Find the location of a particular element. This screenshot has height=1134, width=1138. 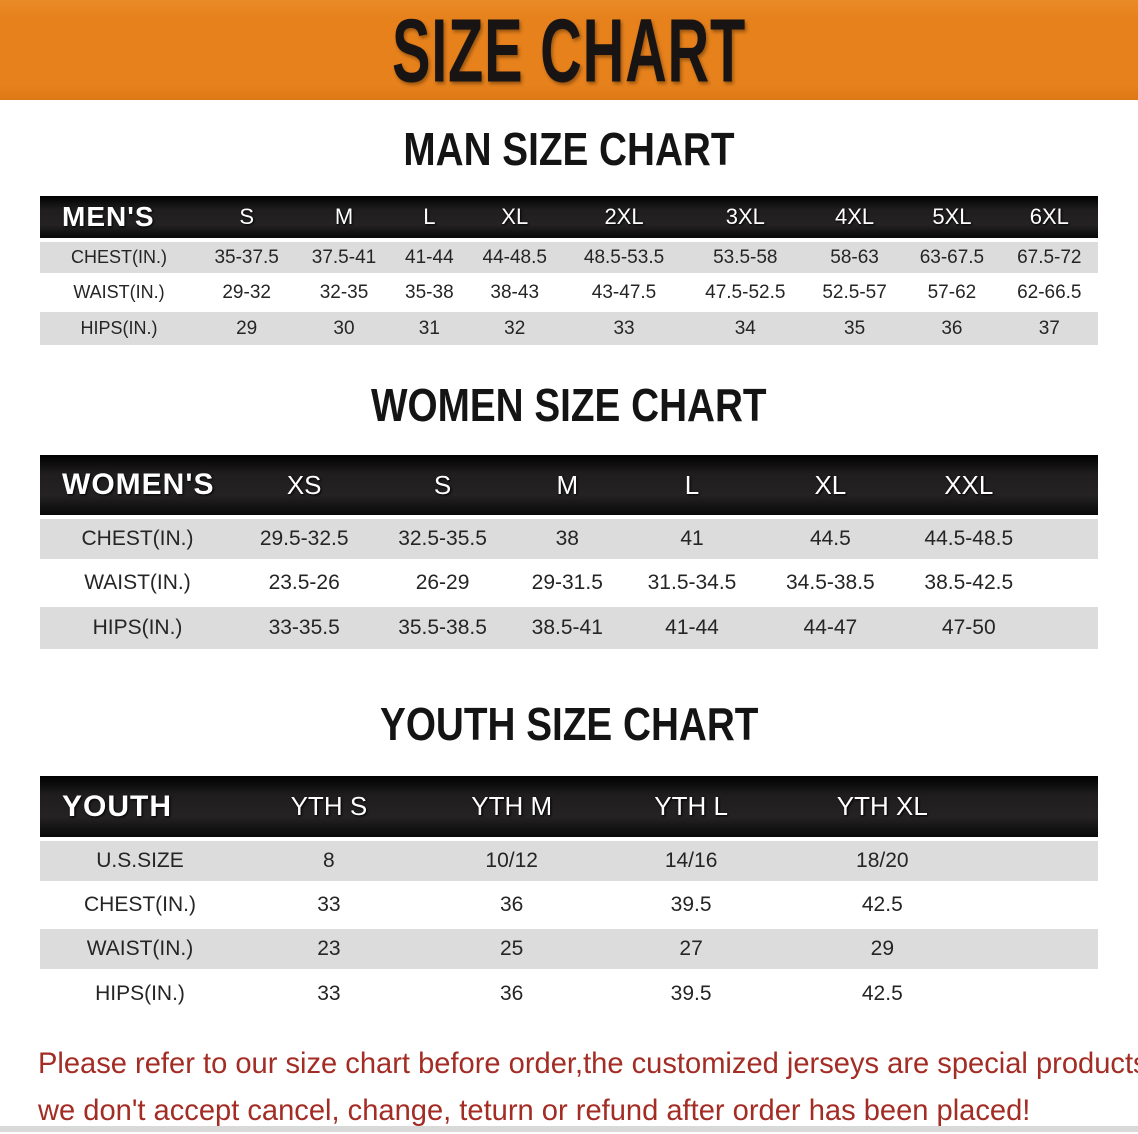

cell-value: 37.5-41 is located at coordinates (343, 257).